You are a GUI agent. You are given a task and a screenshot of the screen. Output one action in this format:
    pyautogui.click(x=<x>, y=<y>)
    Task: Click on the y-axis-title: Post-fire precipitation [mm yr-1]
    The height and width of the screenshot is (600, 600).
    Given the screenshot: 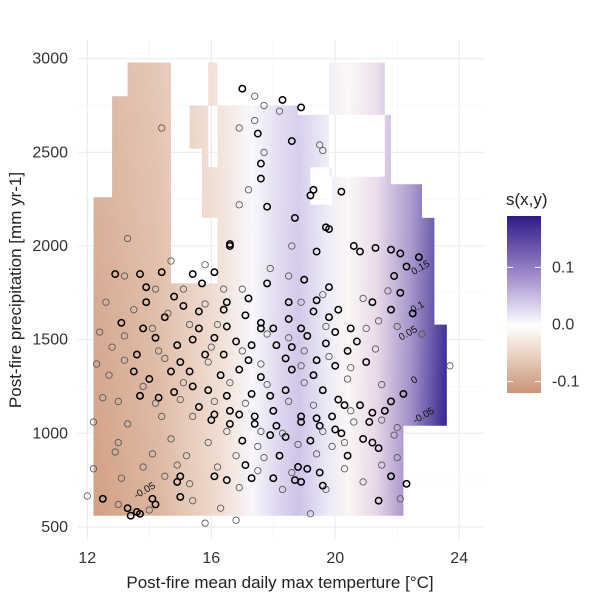 What is the action you would take?
    pyautogui.click(x=15, y=290)
    